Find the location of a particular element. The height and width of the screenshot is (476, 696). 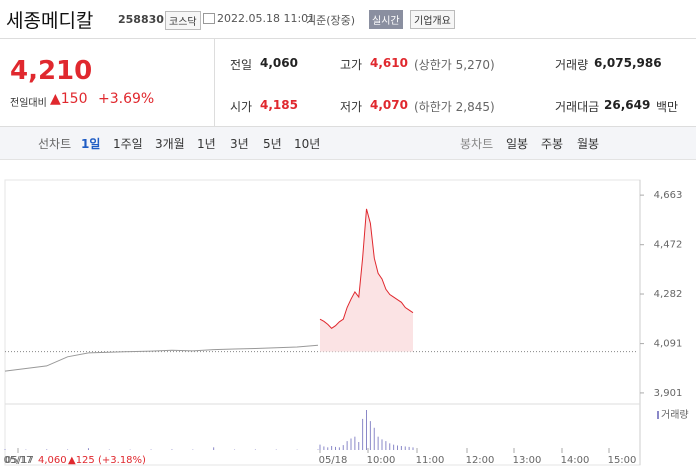

y-tick-label: 4,091 is located at coordinates (668, 344).